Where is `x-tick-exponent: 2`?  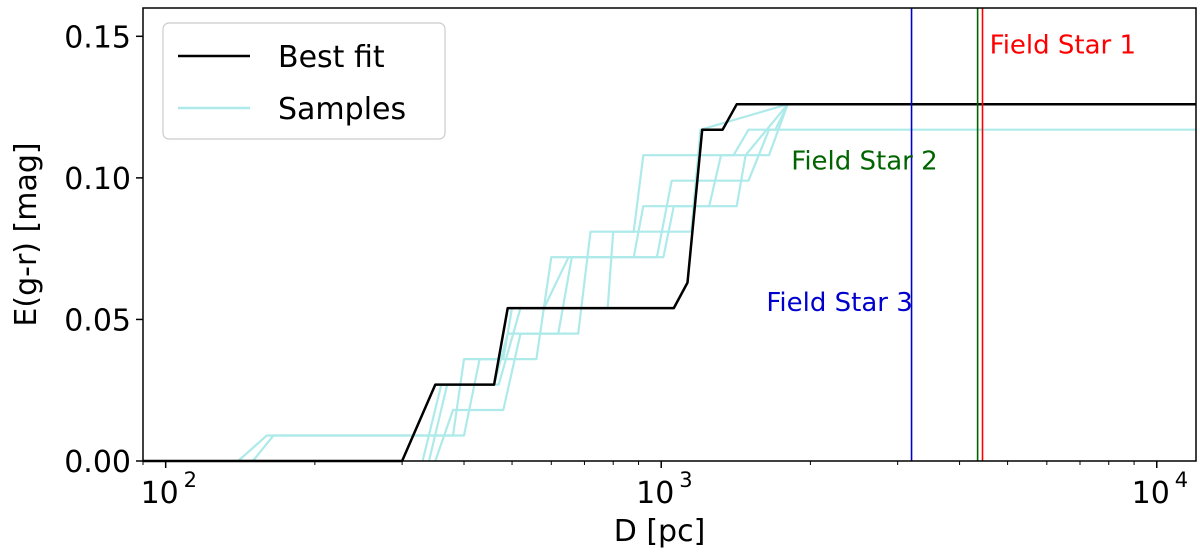 x-tick-exponent: 2 is located at coordinates (190, 480).